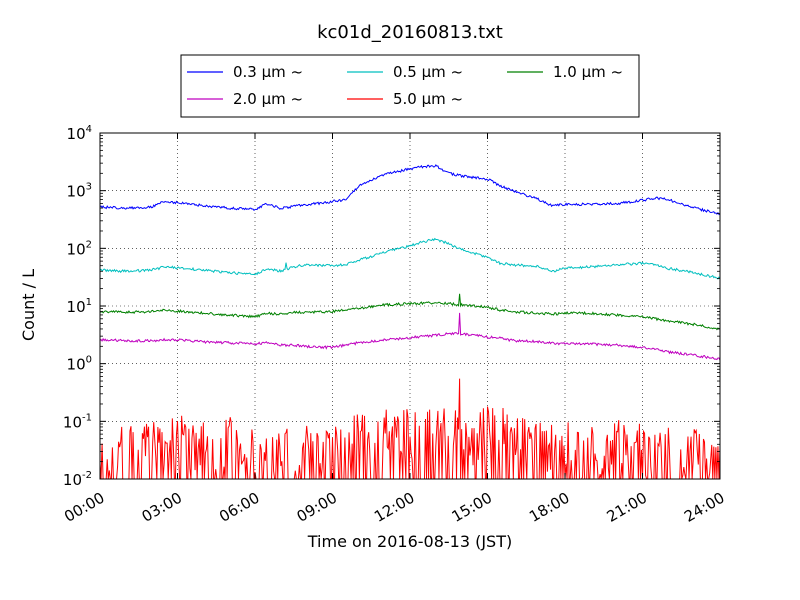 This screenshot has width=800, height=600. Describe the element at coordinates (268, 72) in the screenshot. I see `legend-entry-1: 0.3 μm ~` at that location.